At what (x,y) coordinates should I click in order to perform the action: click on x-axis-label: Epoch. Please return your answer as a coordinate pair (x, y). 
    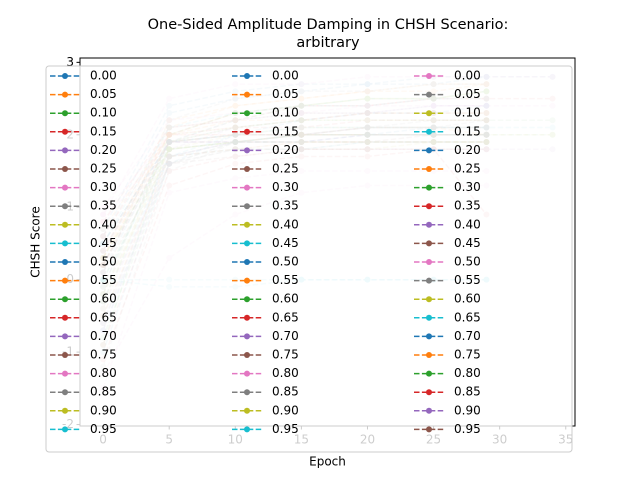
    Looking at the image, I should click on (327, 462).